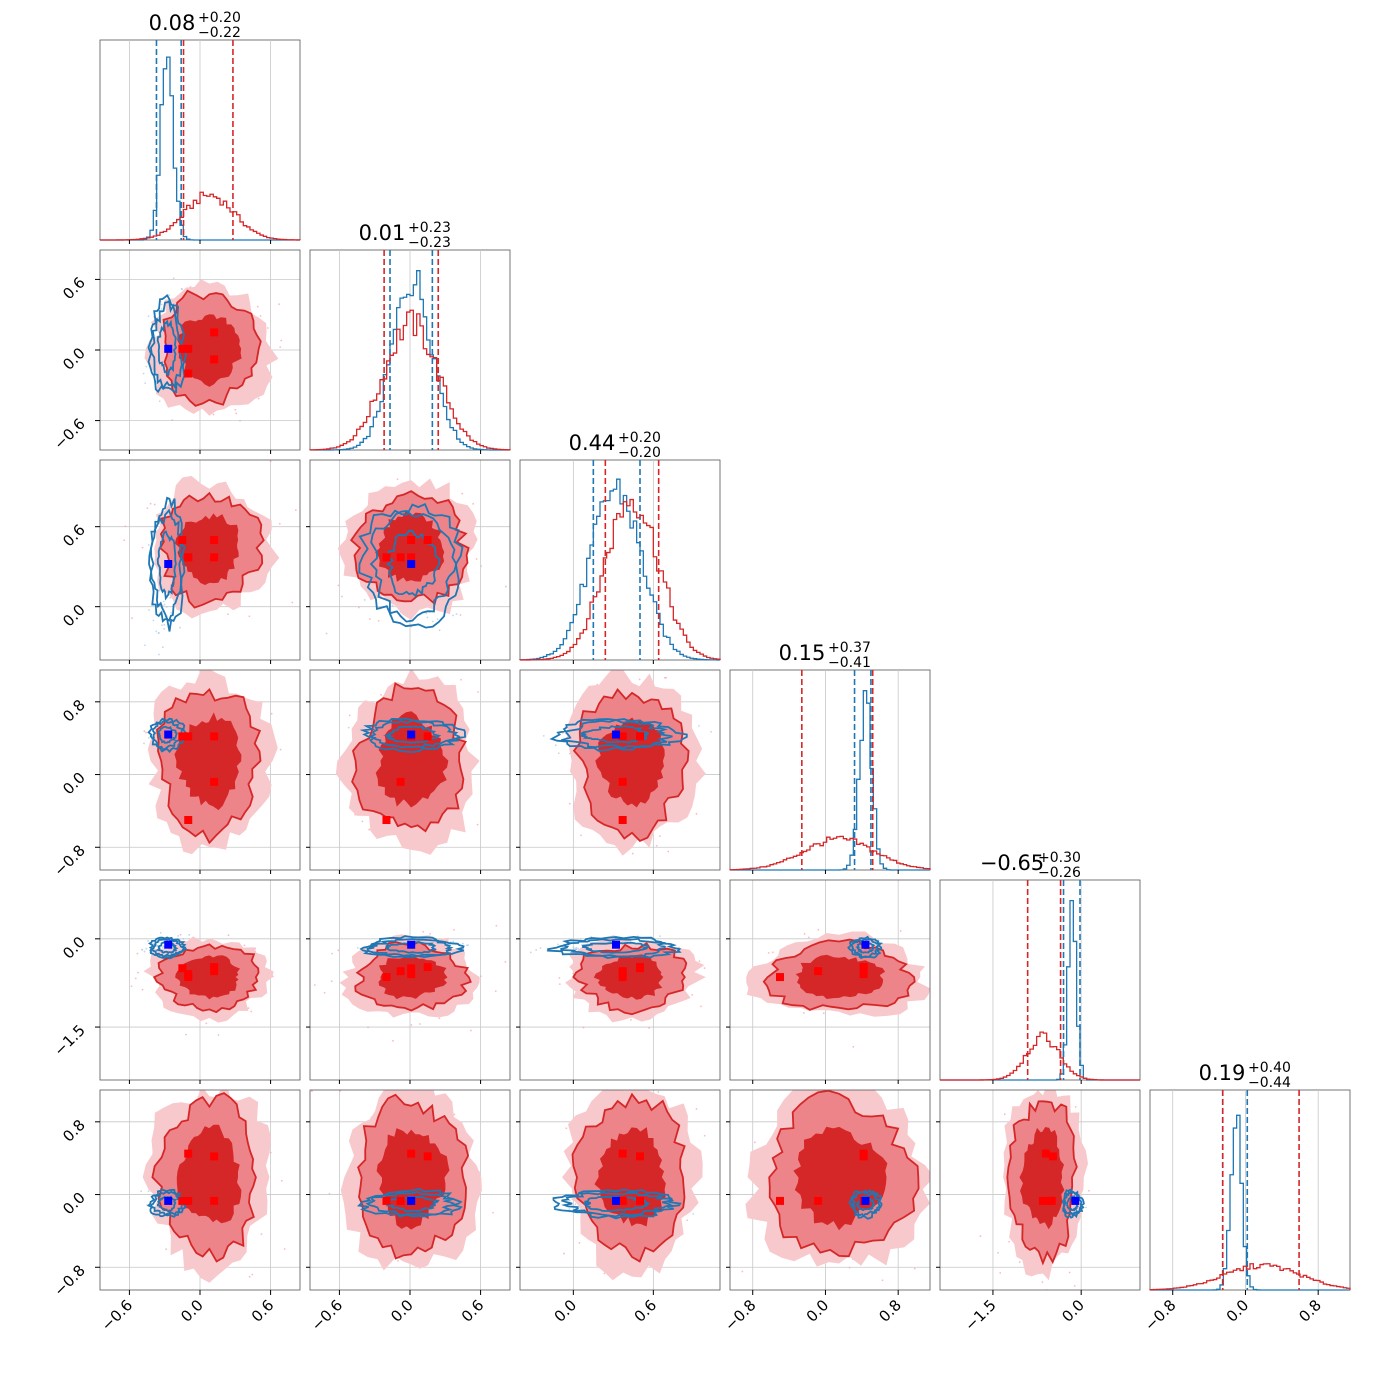 The width and height of the screenshot is (1390, 1390). What do you see at coordinates (646, 1311) in the screenshot?
I see `x-tick-label-2-1: 0.6` at bounding box center [646, 1311].